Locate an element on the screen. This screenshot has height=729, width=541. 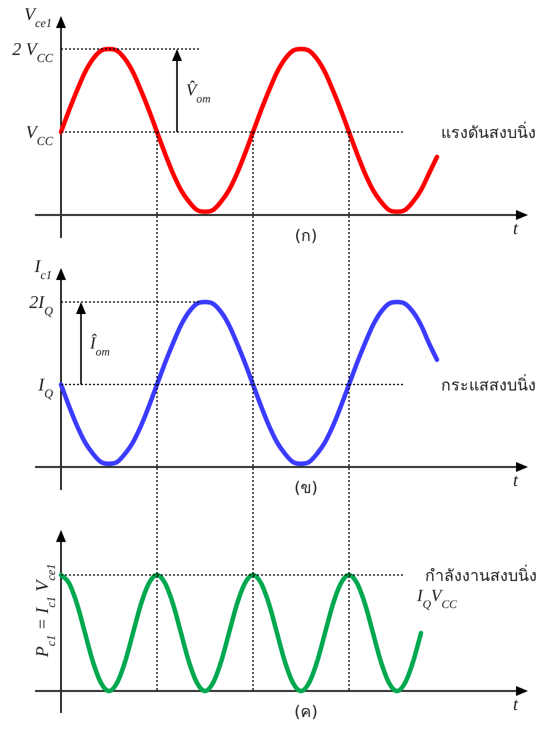
annotation: V̂$_{om}$ is located at coordinates (198, 92).